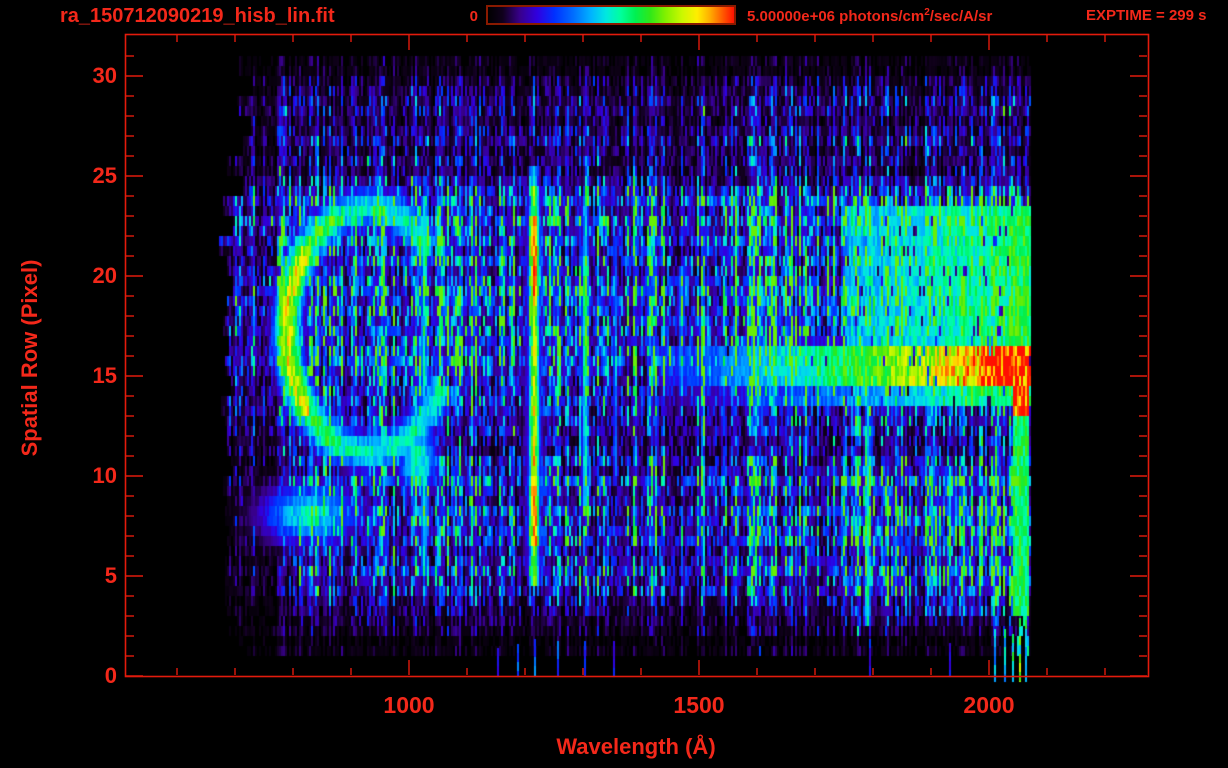  I want to click on x-tick-label: 2000, so click(989, 705).